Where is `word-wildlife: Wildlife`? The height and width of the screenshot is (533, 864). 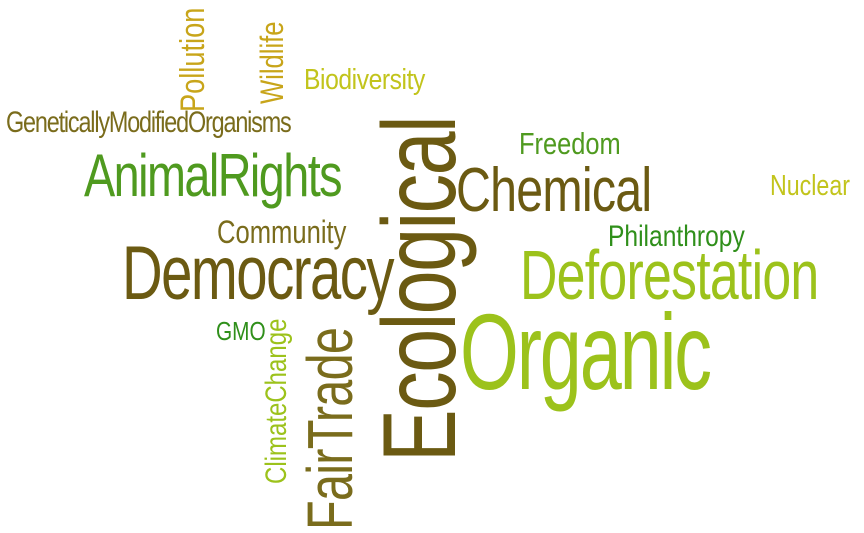 word-wildlife: Wildlife is located at coordinates (272, 62).